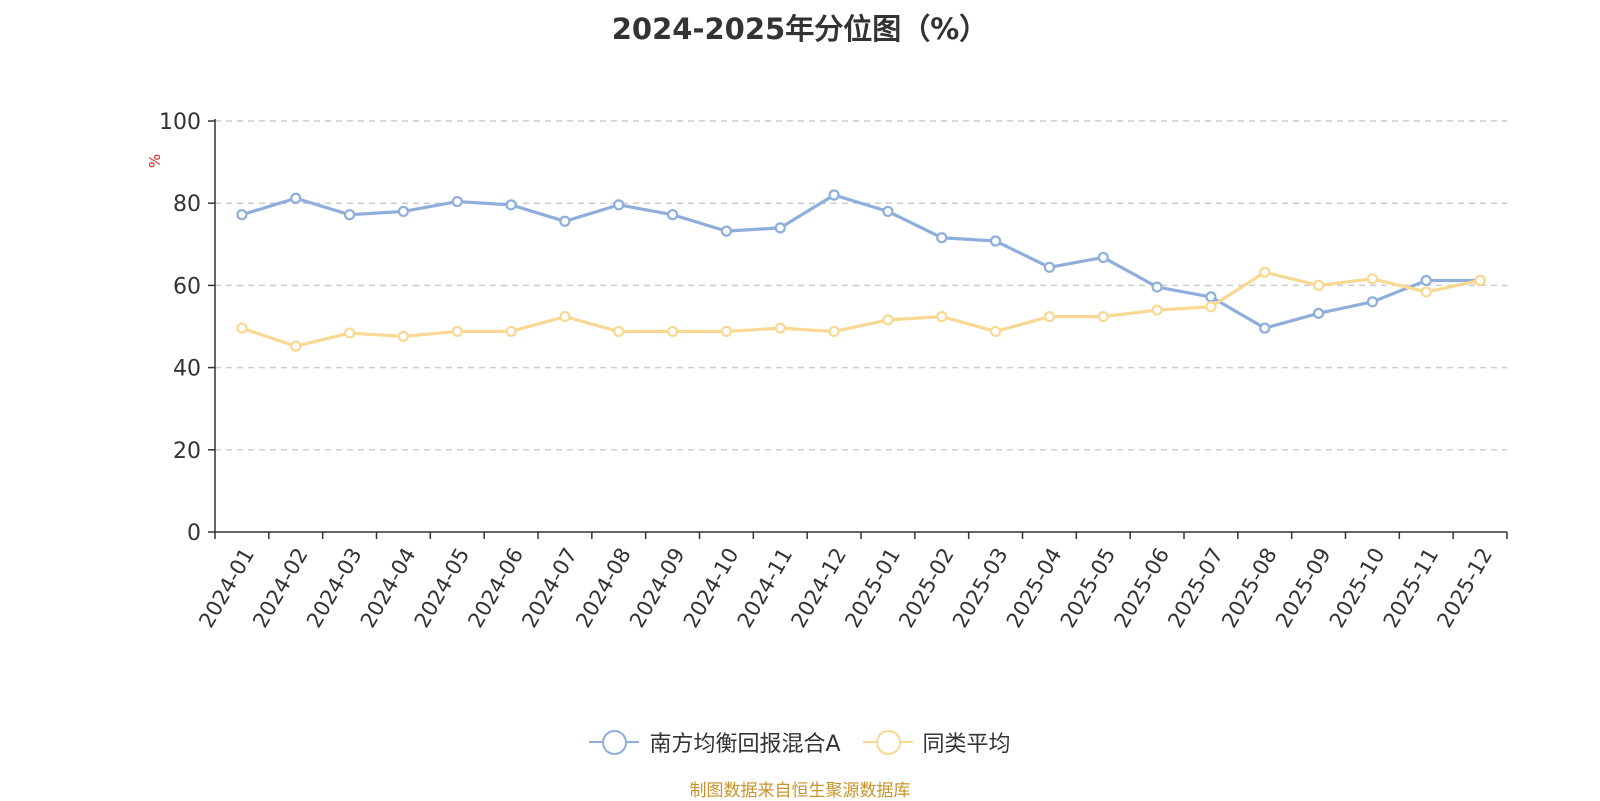 The image size is (1600, 801). Describe the element at coordinates (194, 533) in the screenshot. I see `y-tick-label: 0` at that location.